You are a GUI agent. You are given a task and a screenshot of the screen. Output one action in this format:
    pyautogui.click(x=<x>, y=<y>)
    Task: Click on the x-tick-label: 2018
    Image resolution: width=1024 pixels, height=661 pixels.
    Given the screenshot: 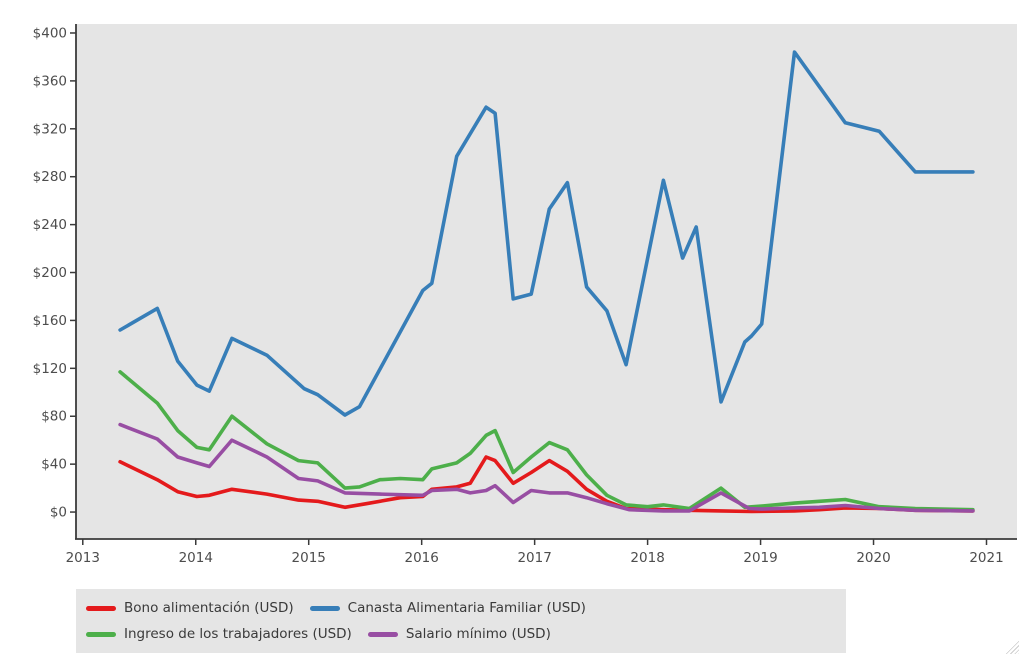 What is the action you would take?
    pyautogui.click(x=647, y=558)
    